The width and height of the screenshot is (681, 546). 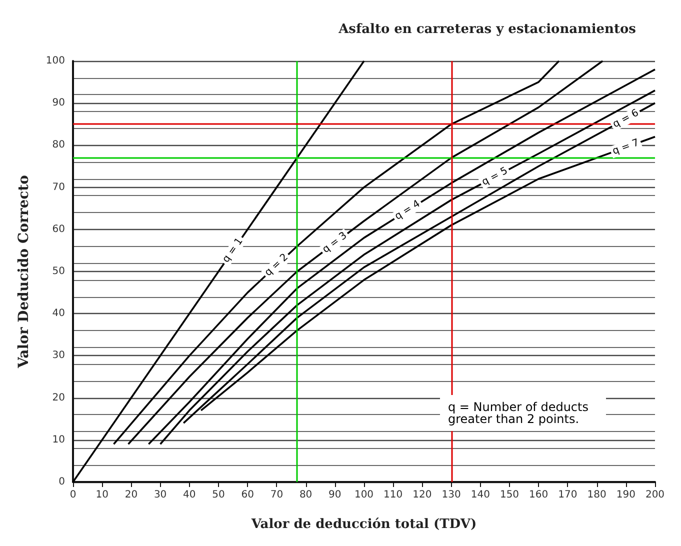 What do you see at coordinates (407, 210) in the screenshot?
I see `annotation: q = 4` at bounding box center [407, 210].